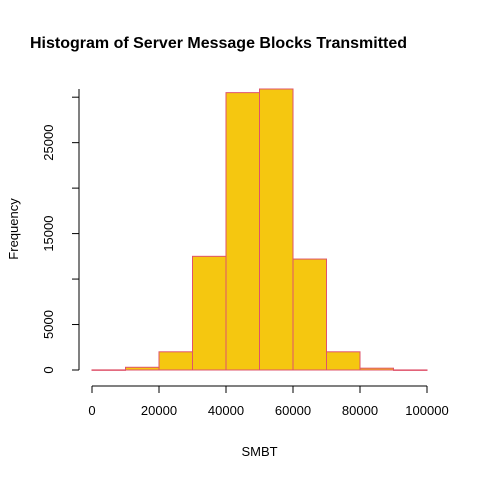  I want to click on x-tick-label: 100000, so click(426, 410).